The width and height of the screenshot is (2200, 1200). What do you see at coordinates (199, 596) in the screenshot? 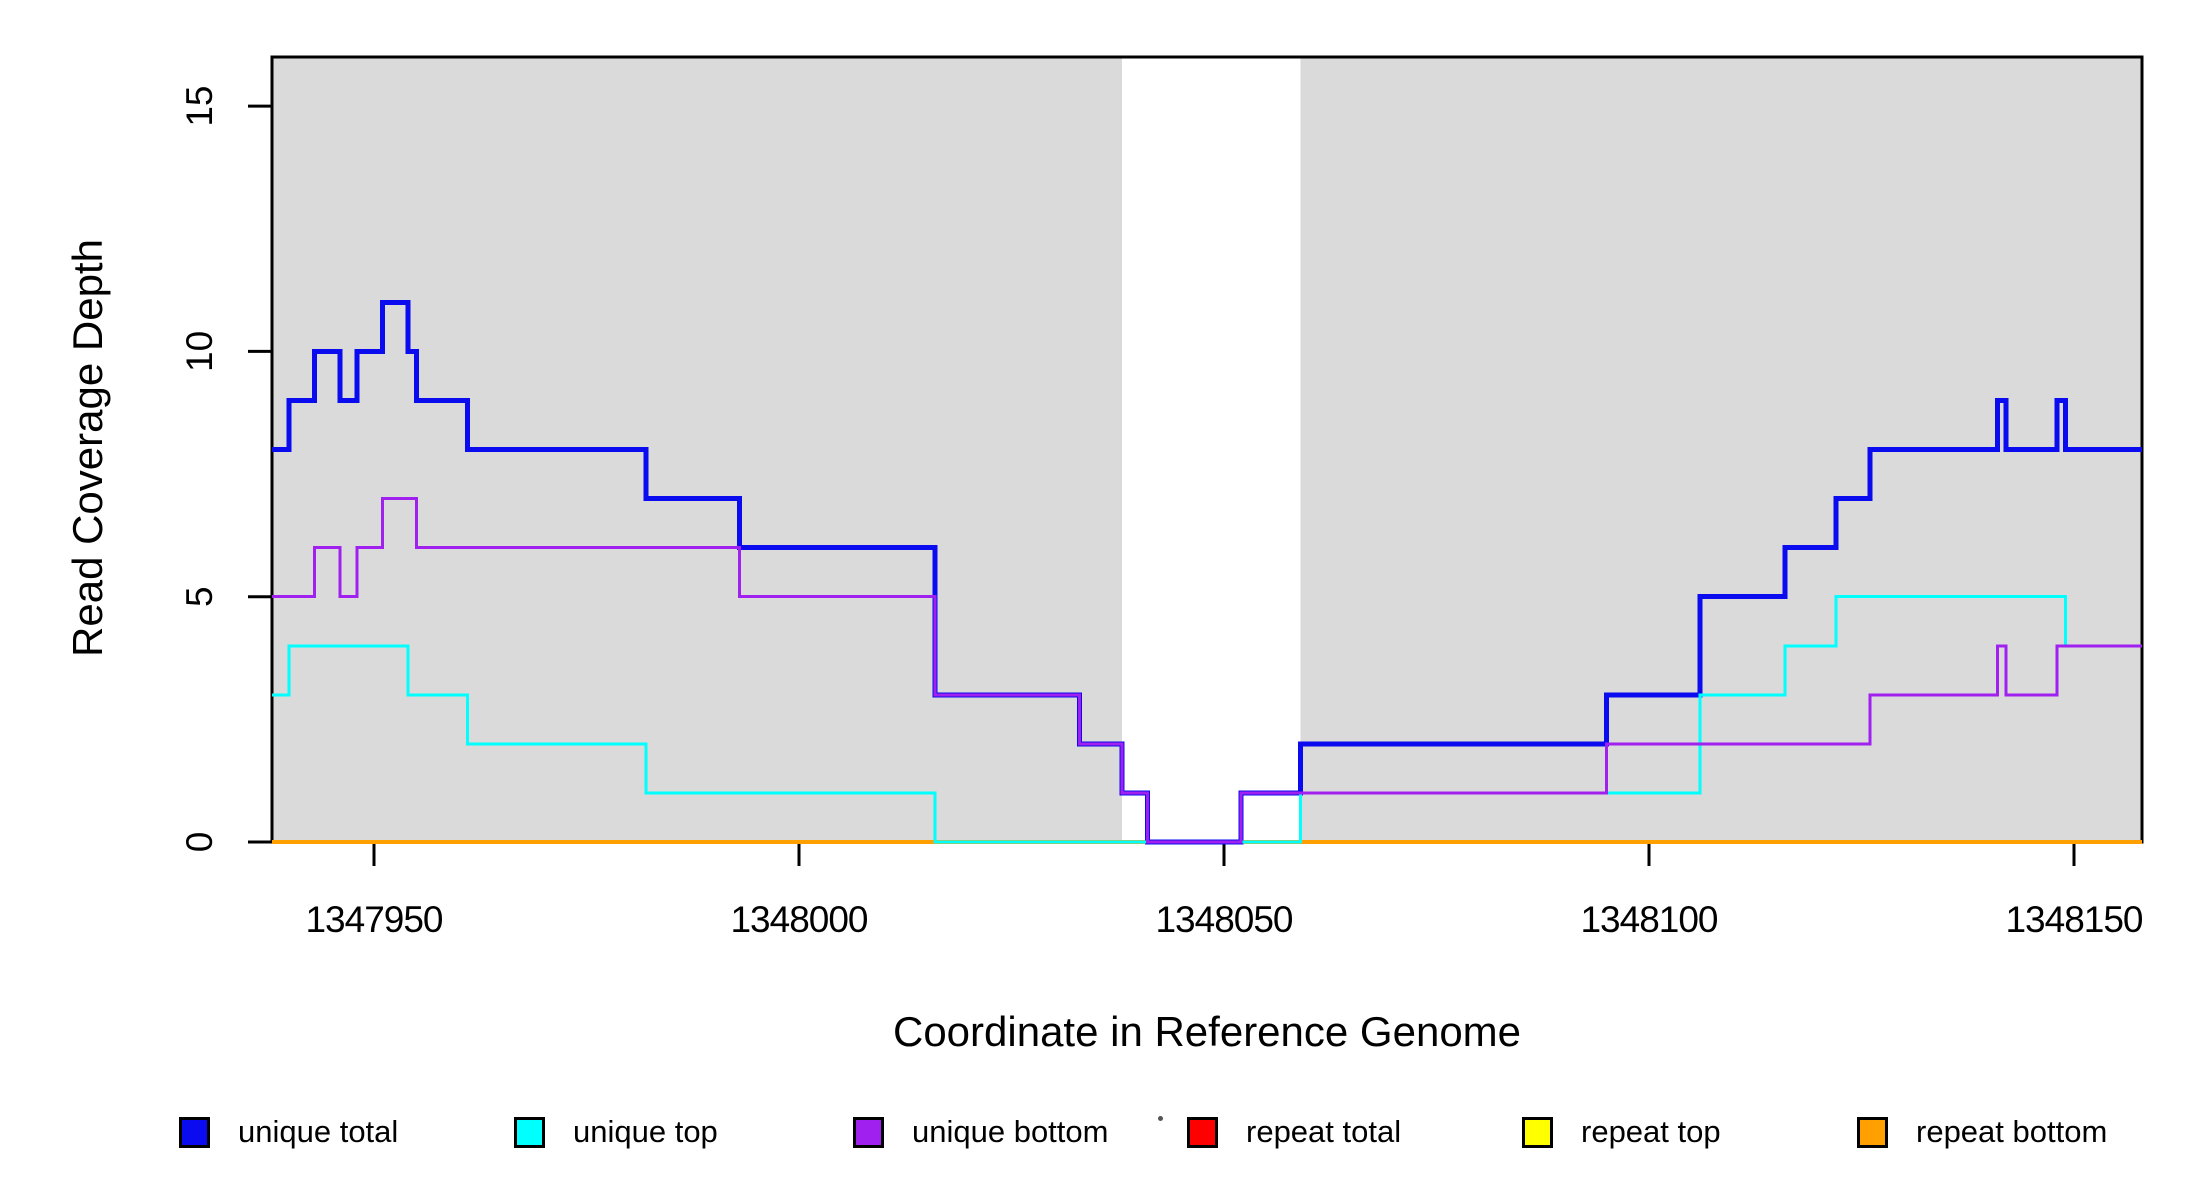
I see `y-tick-label: 5` at bounding box center [199, 596].